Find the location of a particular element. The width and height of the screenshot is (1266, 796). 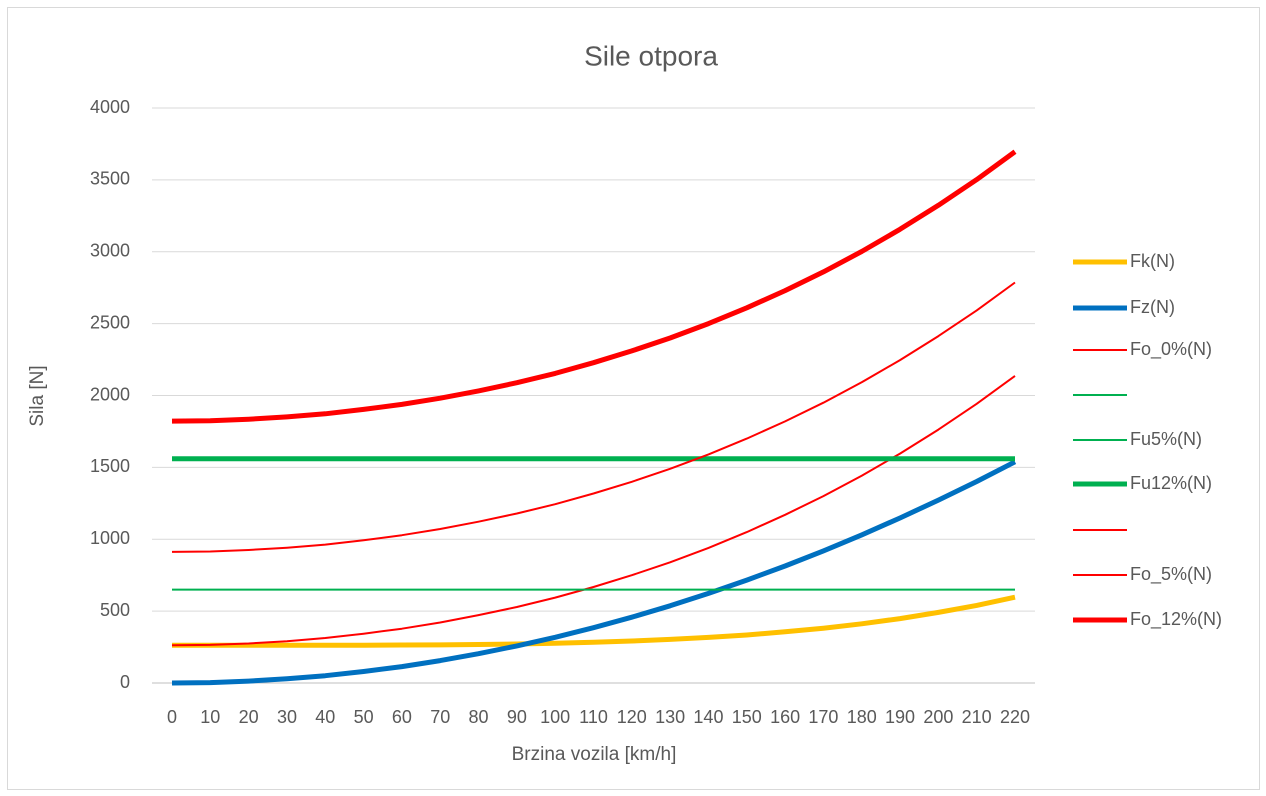

legend-label: Fu12%(N) is located at coordinates (1171, 483).